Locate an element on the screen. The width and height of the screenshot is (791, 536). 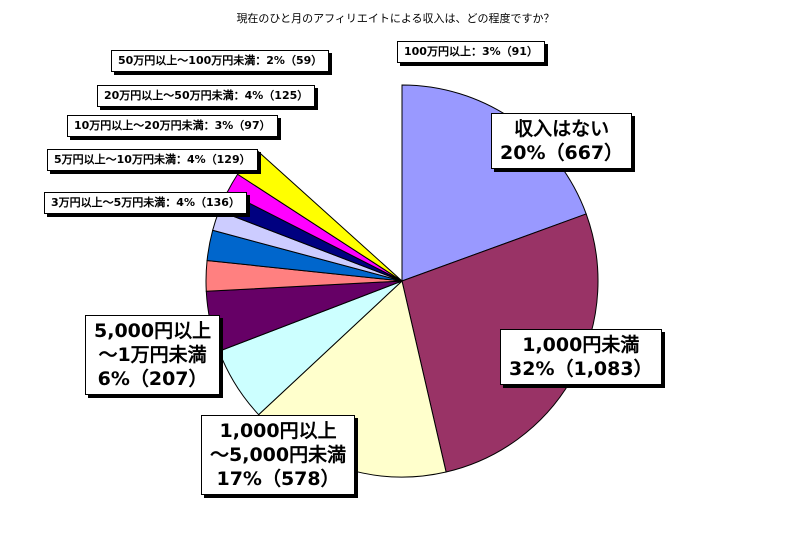
slice-label: 5,000円以上 ～1万円未満 6%（207） is located at coordinates (153, 355).